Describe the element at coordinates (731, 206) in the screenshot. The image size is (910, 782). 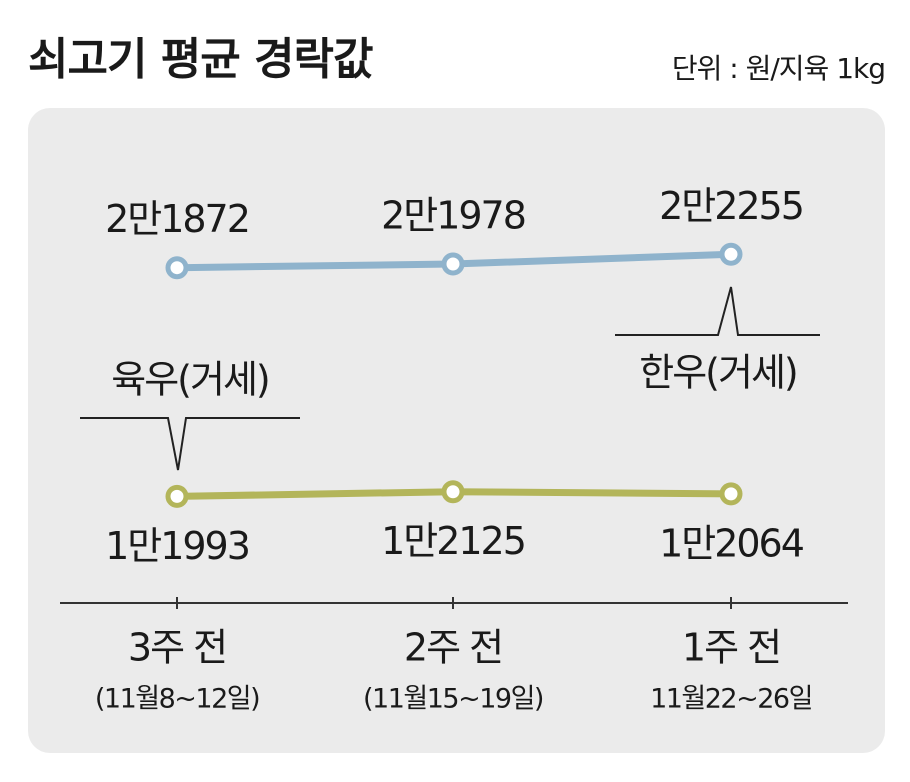
I see `data-label: 2만2255` at that location.